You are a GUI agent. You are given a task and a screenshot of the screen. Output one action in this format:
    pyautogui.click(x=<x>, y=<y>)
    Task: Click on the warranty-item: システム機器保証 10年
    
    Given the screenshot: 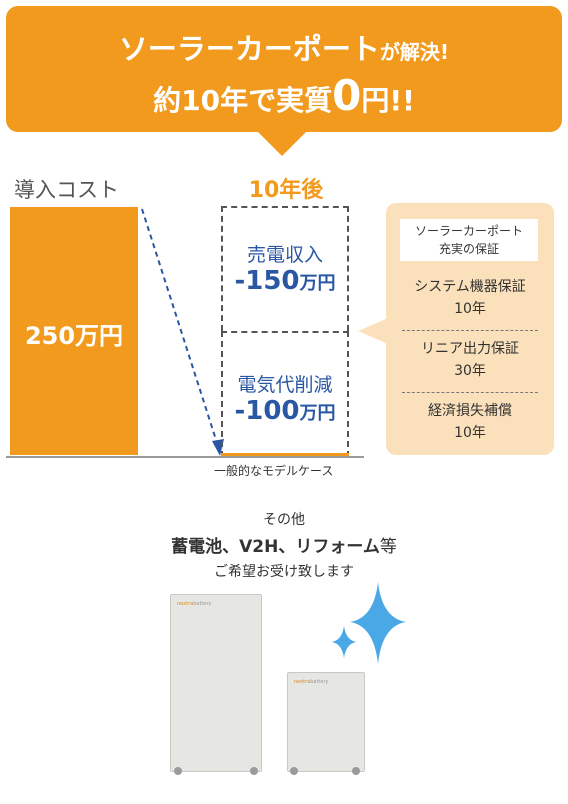 What is the action you would take?
    pyautogui.click(x=470, y=298)
    